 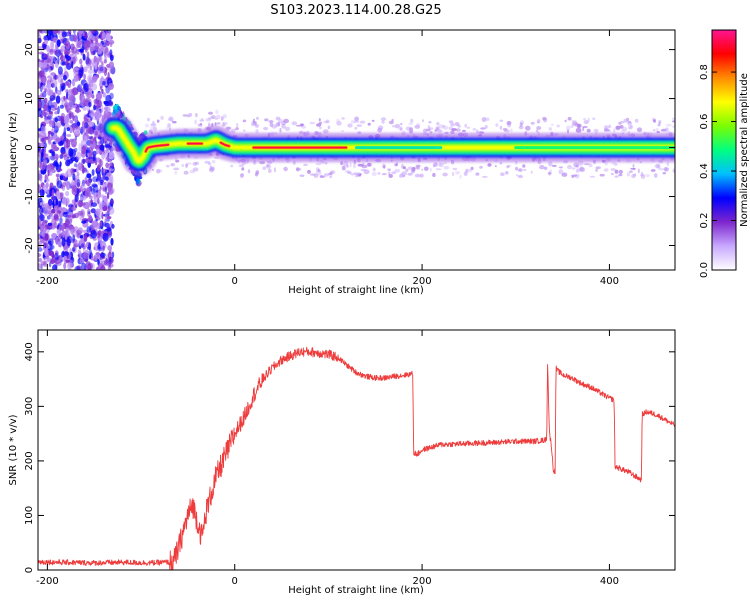 What do you see at coordinates (609, 281) in the screenshot?
I see `spectrogram-xtick-label: 400` at bounding box center [609, 281].